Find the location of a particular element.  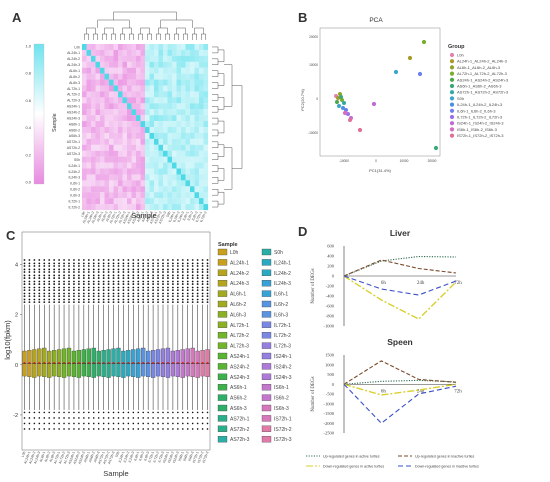

boxplot-legend-label: IL72h-3 is located at coordinates (282, 347).